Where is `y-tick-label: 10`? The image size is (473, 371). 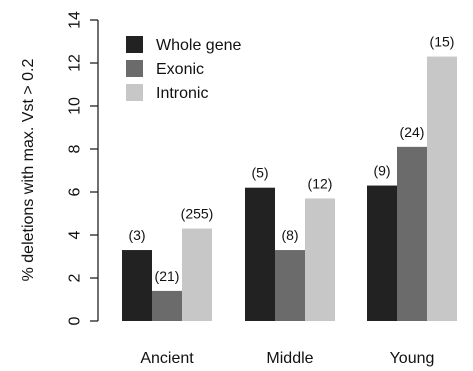
y-tick-label: 10 is located at coordinates (75, 106).